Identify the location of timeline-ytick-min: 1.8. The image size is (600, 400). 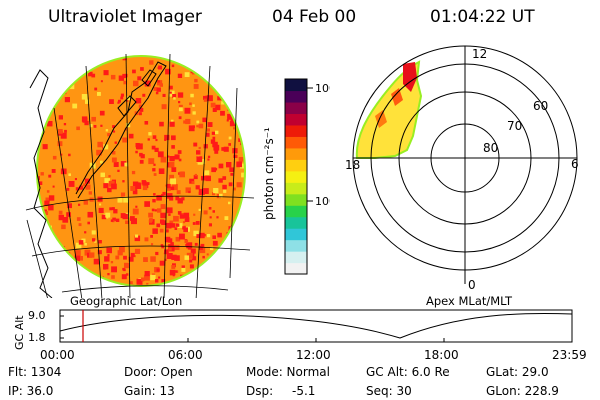
(37, 337).